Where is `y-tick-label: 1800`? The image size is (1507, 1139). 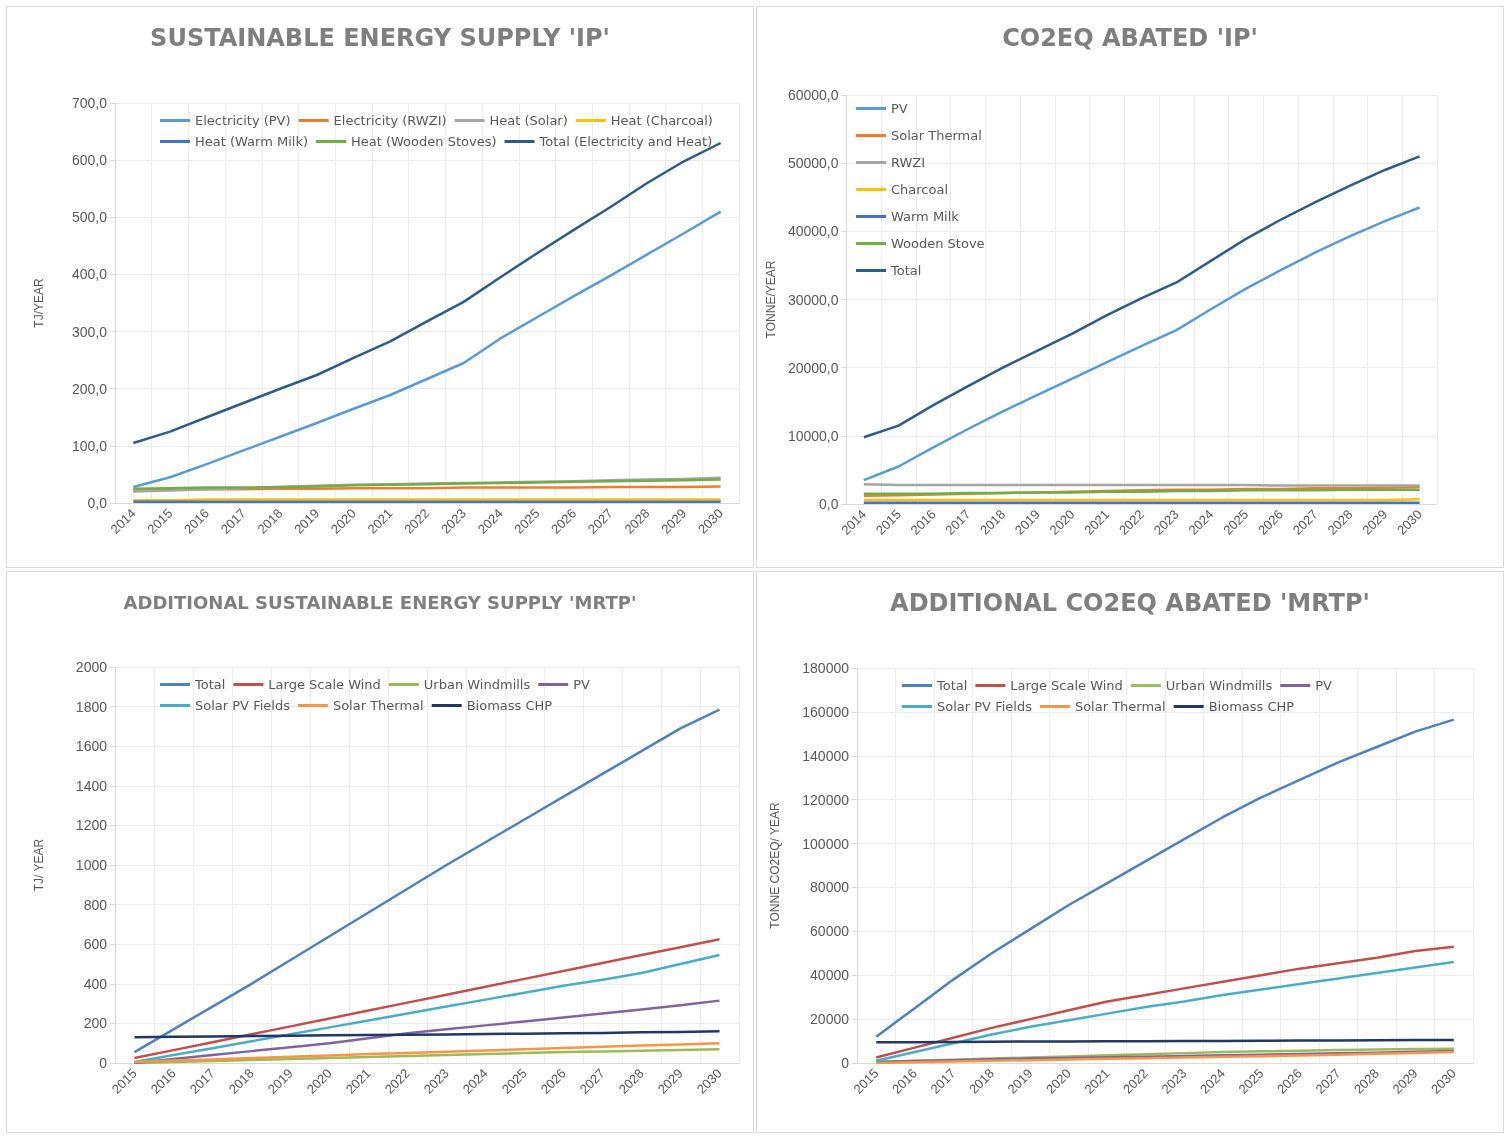
y-tick-label: 1800 is located at coordinates (91, 706).